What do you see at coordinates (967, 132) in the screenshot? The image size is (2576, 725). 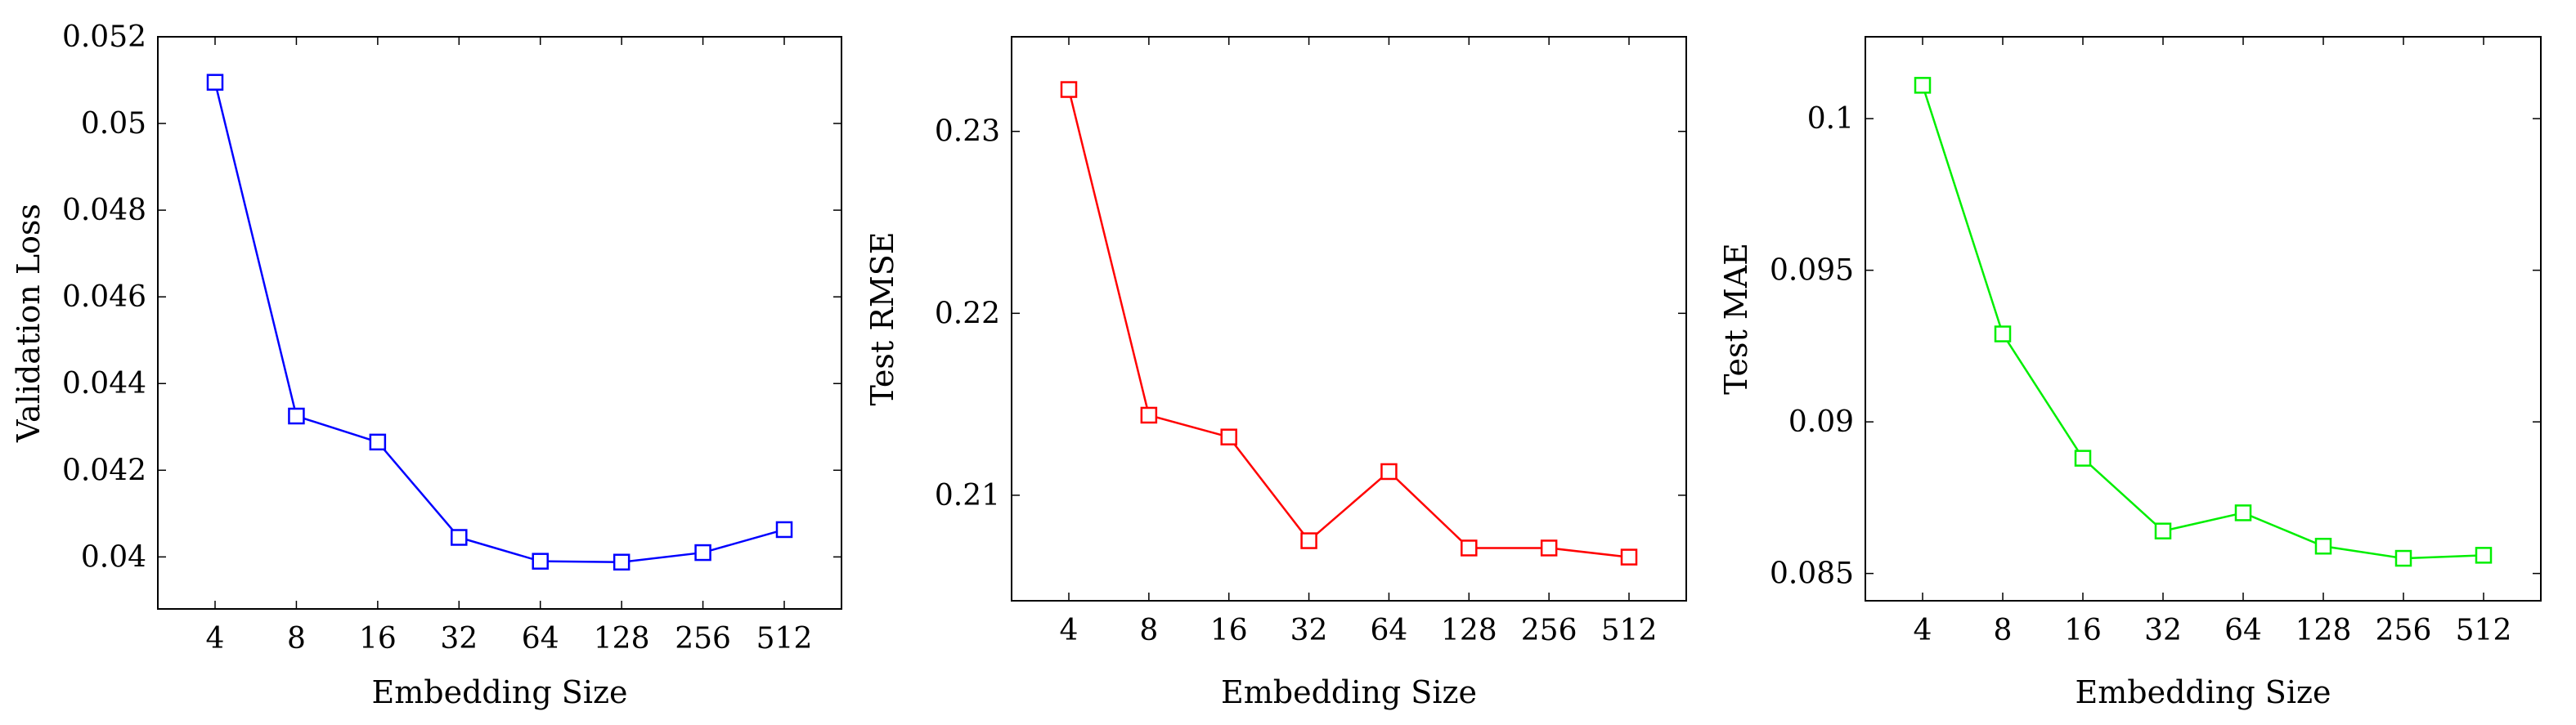 I see `y-tick-label: 0.23` at bounding box center [967, 132].